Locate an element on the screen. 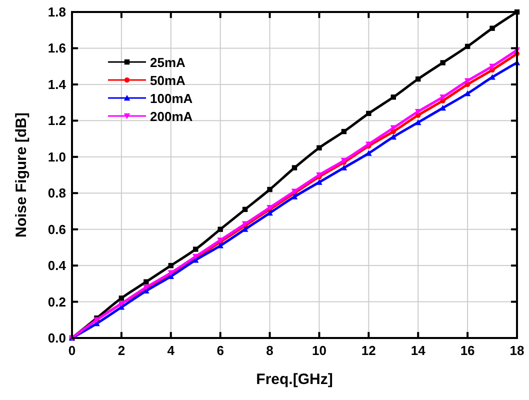  y-tick-label: 0.8 is located at coordinates (57, 193).